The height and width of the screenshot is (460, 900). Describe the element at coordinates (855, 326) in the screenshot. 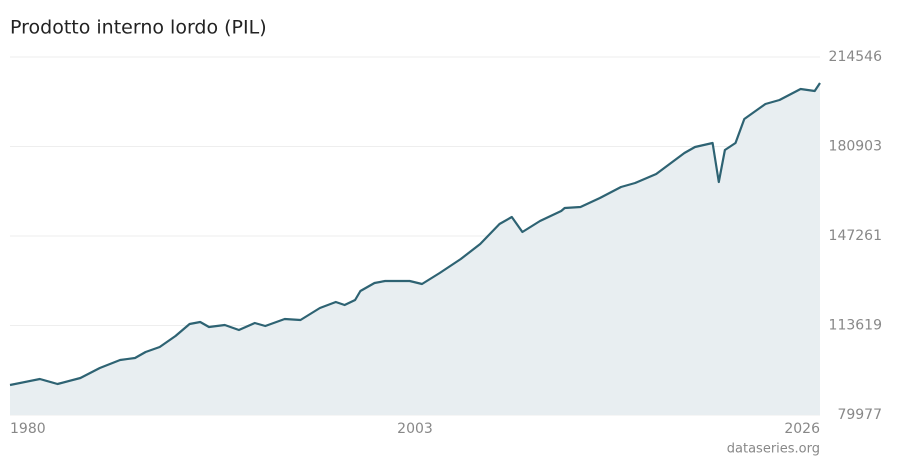

I see `y-tick-label: 113619` at that location.